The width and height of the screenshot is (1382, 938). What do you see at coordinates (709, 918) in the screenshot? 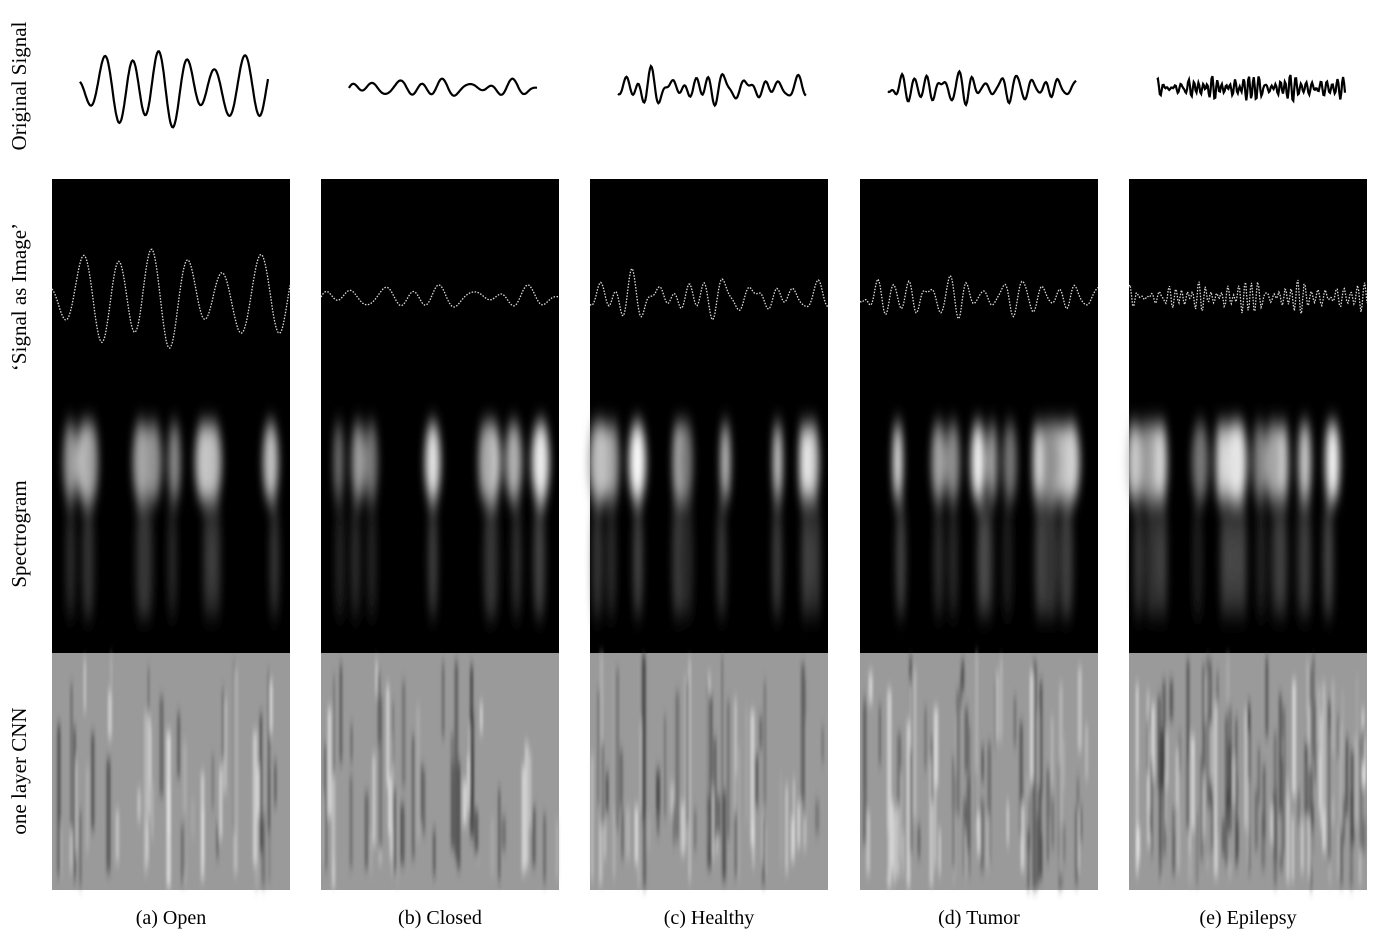
I see `column-caption: (c) Healthy` at bounding box center [709, 918].